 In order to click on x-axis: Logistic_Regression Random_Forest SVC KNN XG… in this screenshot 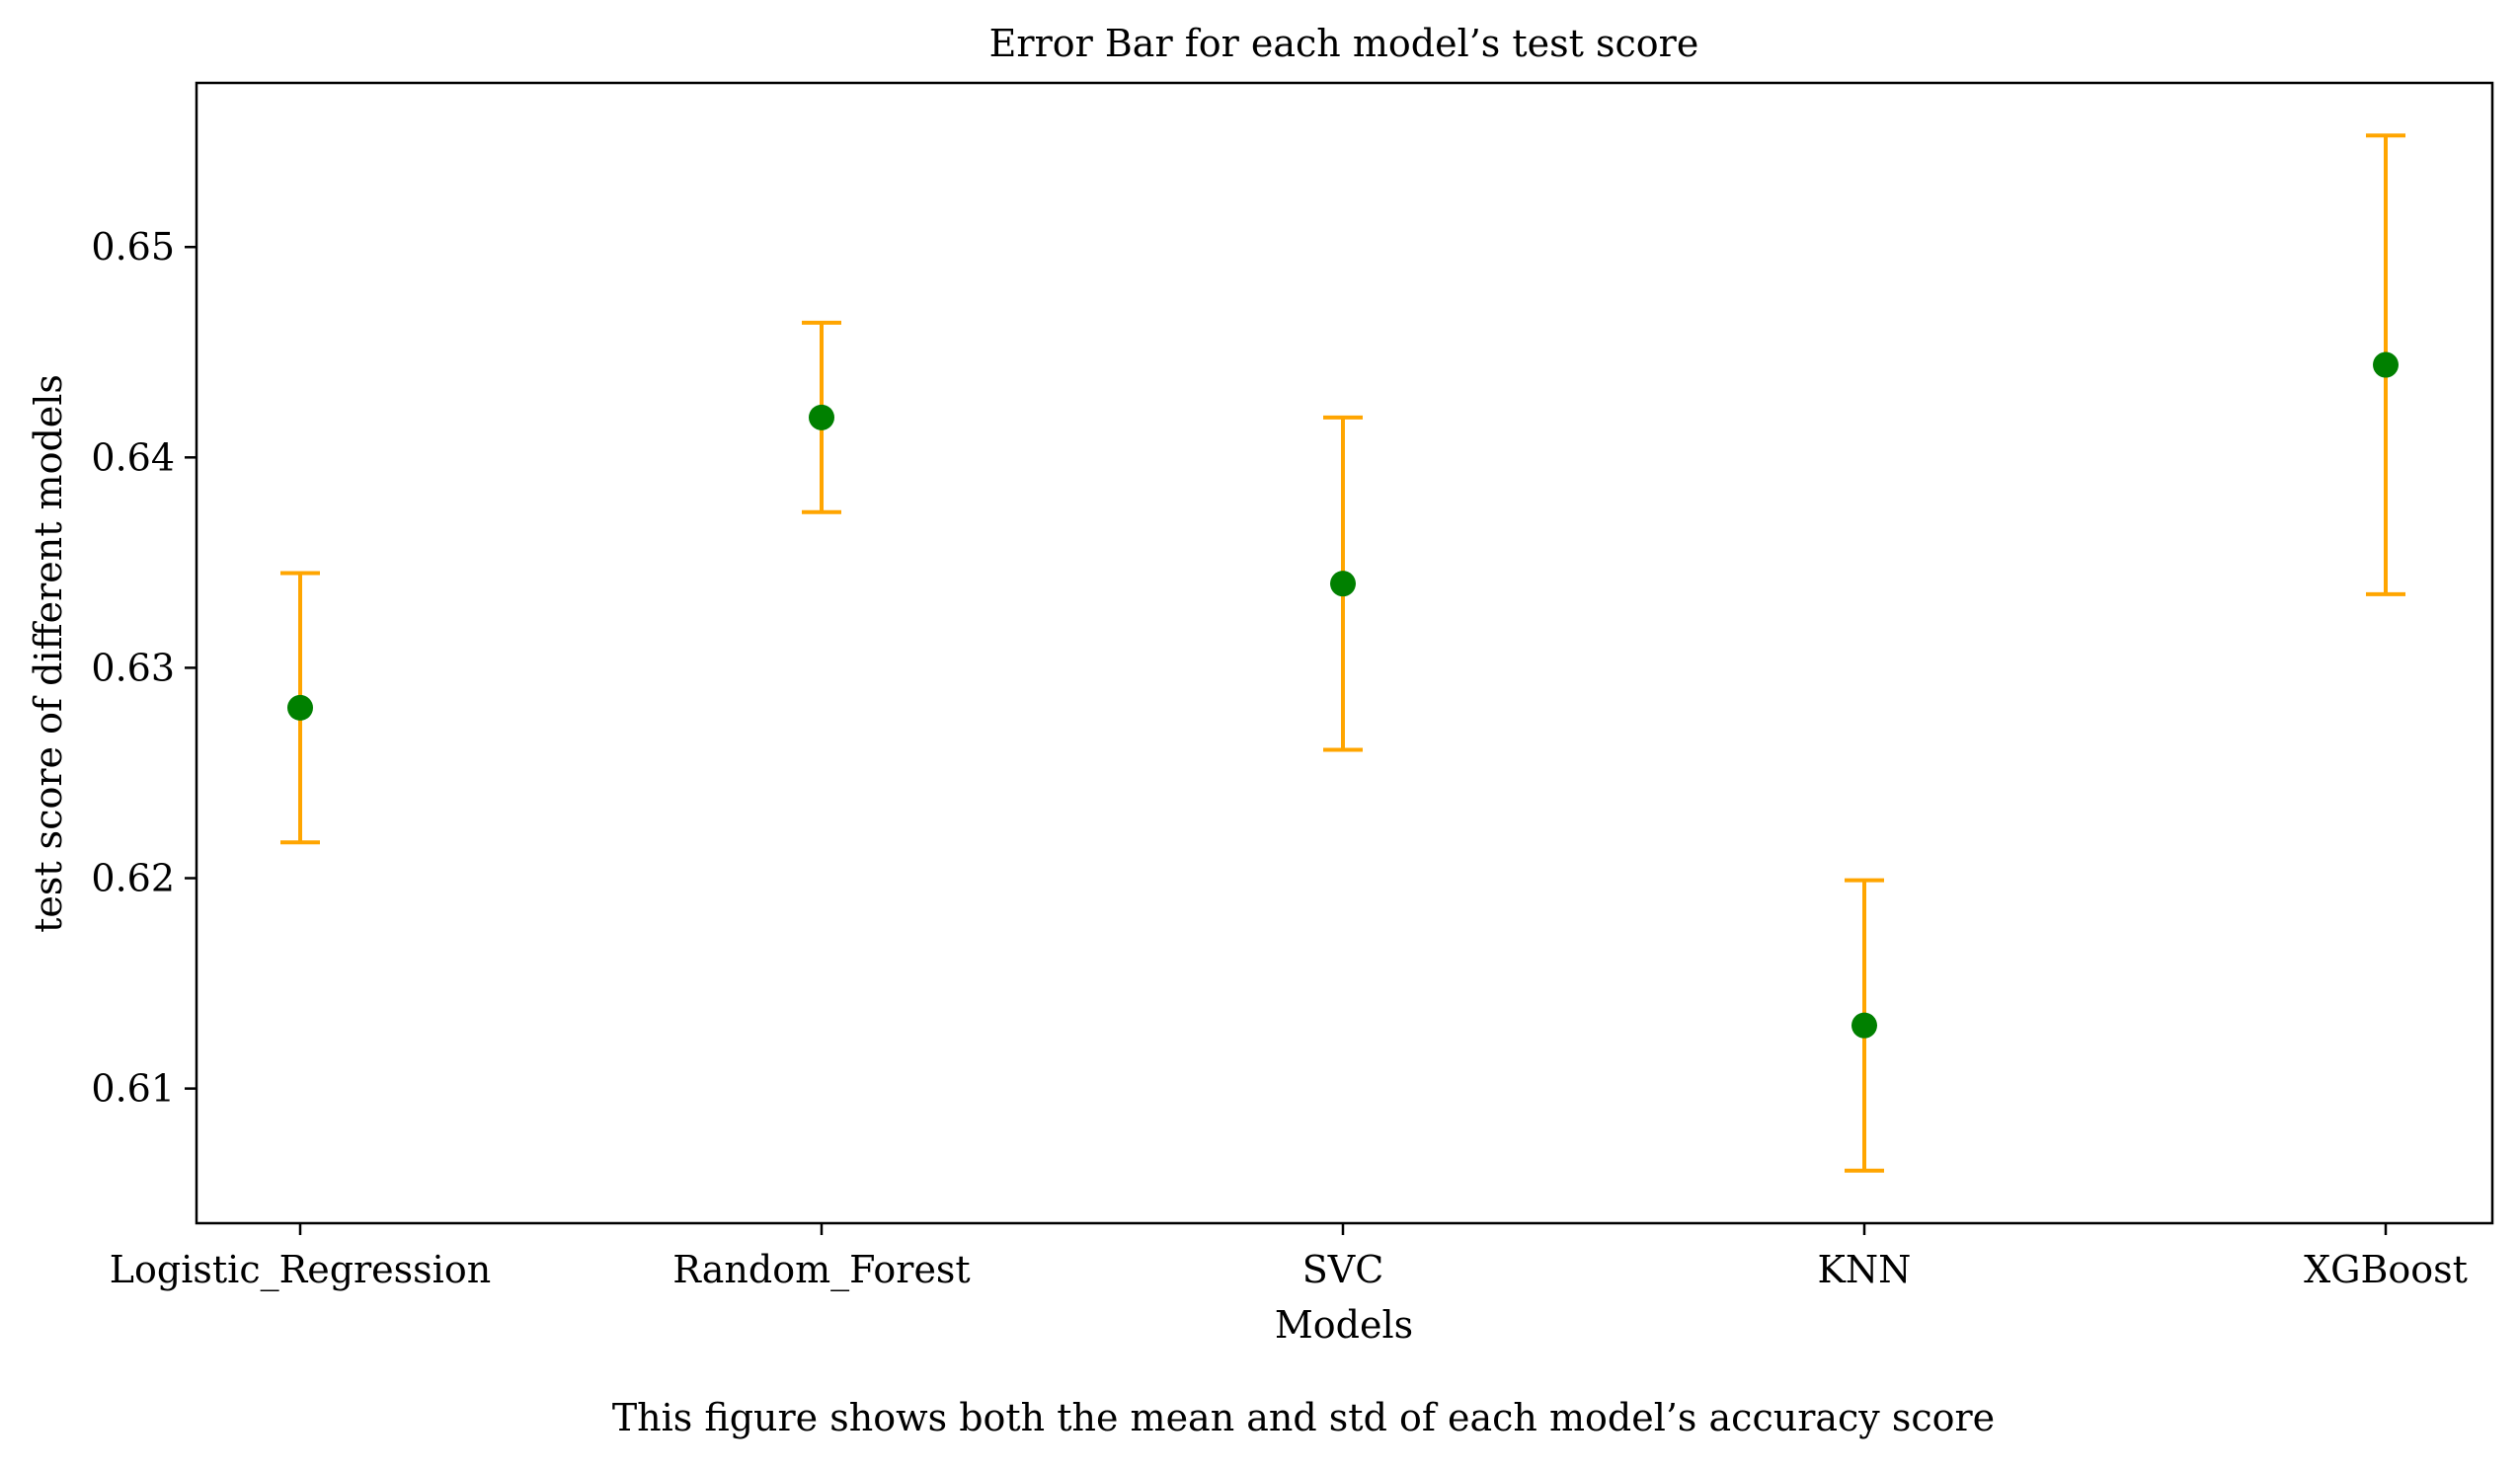, I will do `click(1289, 1257)`.